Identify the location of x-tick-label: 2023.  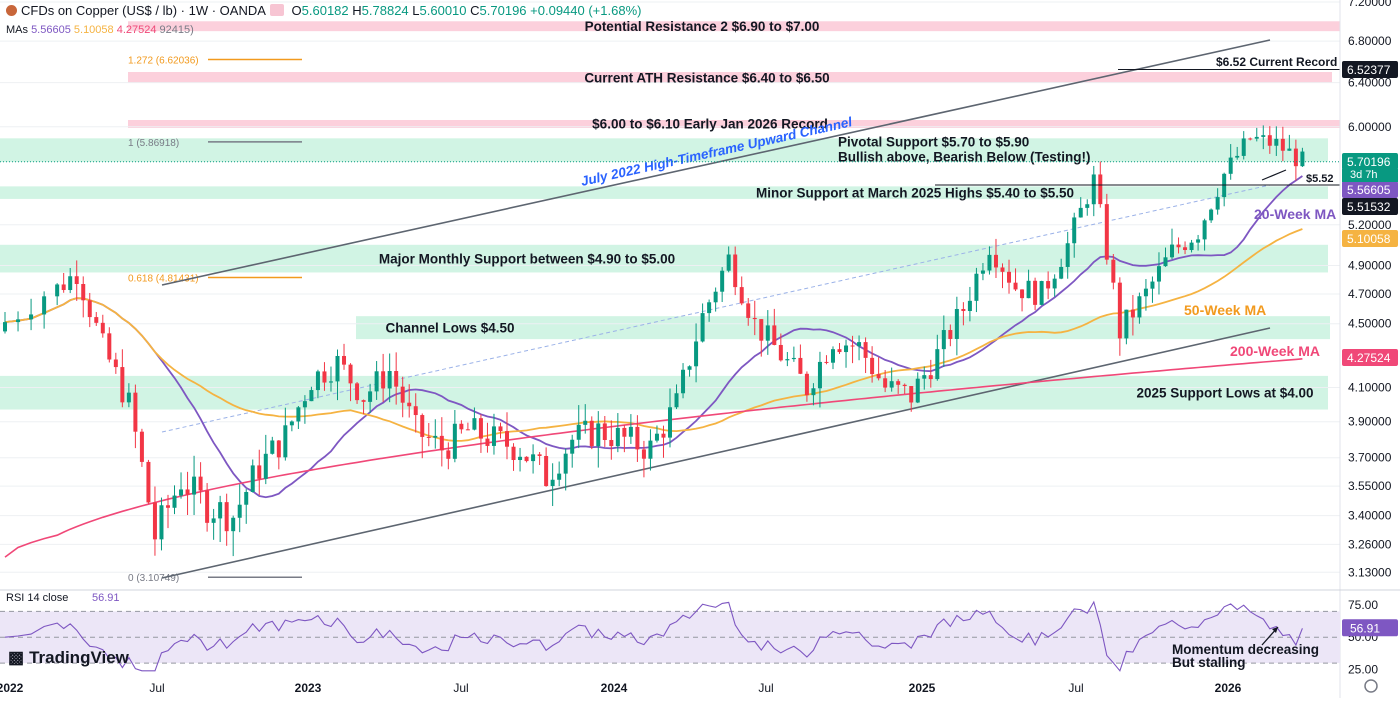
(308, 688).